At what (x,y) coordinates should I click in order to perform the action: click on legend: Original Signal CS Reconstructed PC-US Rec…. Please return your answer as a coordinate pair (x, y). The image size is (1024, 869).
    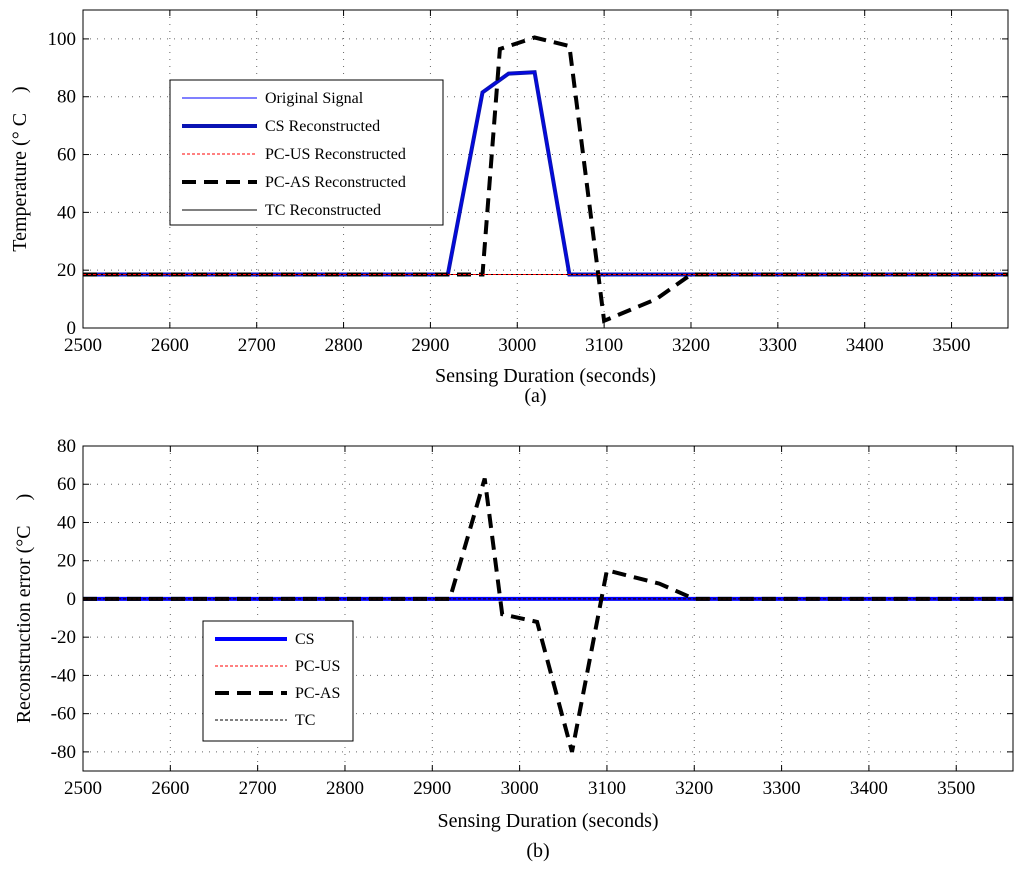
    Looking at the image, I should click on (306, 152).